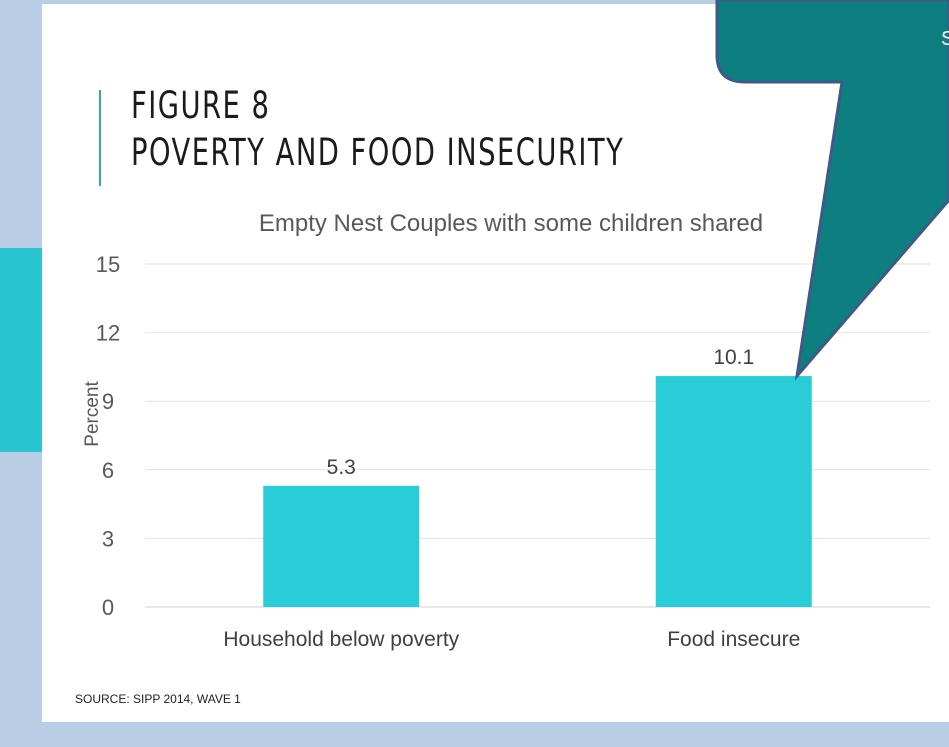 This screenshot has height=747, width=949. Describe the element at coordinates (945, 39) in the screenshot. I see `callout-text: S` at that location.